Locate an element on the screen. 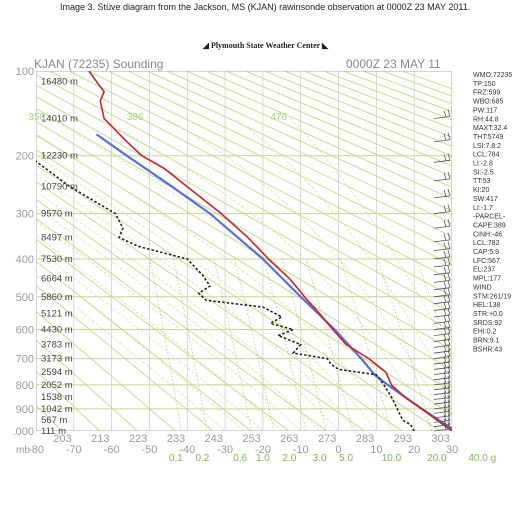 The image size is (531, 532). index-item: TP:150 is located at coordinates (484, 84).